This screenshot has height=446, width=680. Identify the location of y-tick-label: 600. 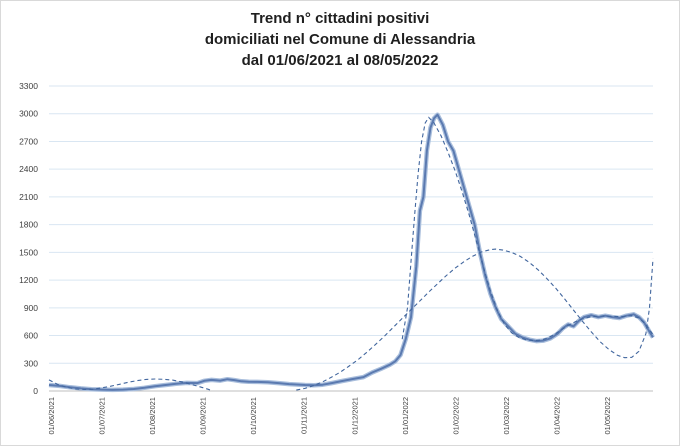
(31, 336).